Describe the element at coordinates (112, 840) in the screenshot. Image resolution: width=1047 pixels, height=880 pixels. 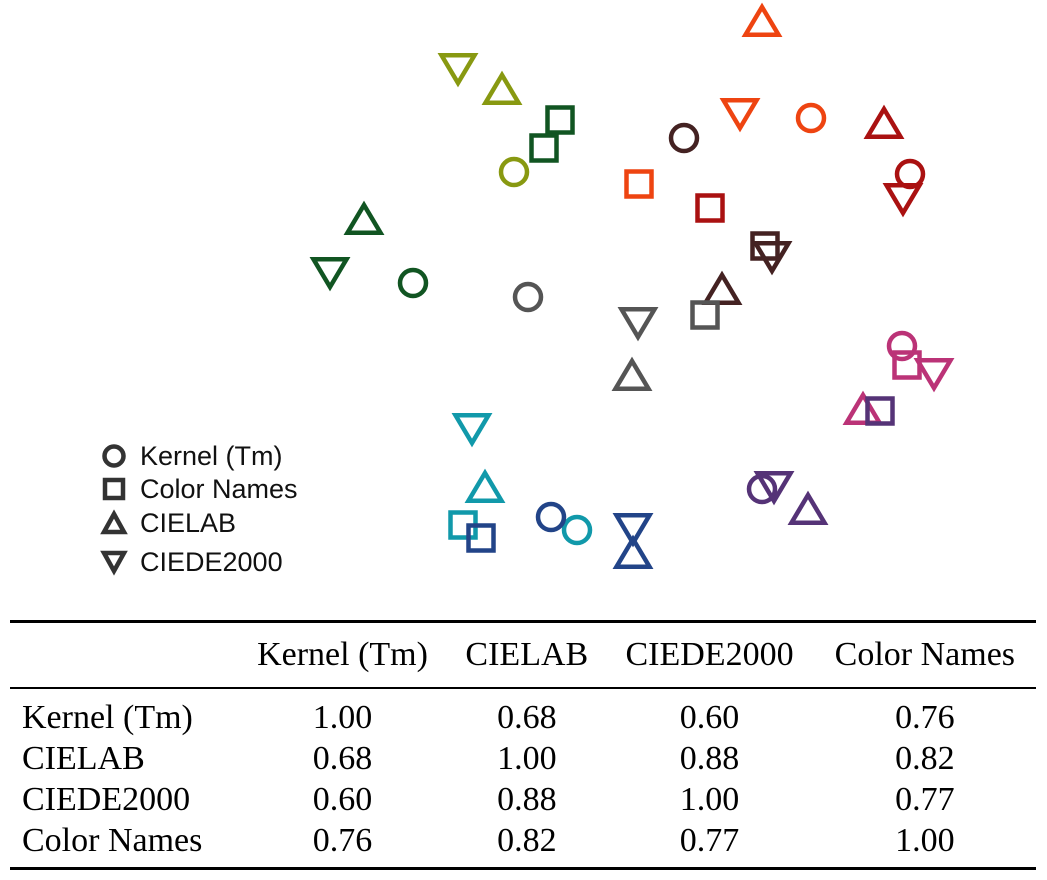
I see `row-label: Color Names` at that location.